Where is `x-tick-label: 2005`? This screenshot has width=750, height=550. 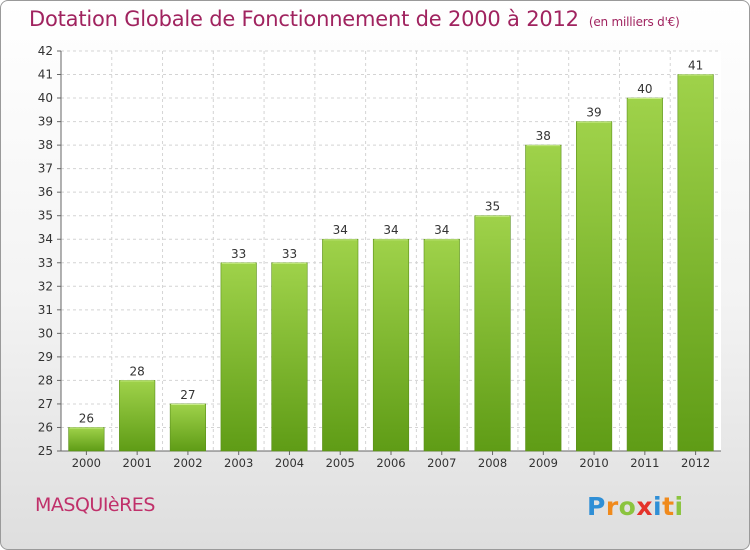
x-tick-label: 2005 is located at coordinates (340, 463).